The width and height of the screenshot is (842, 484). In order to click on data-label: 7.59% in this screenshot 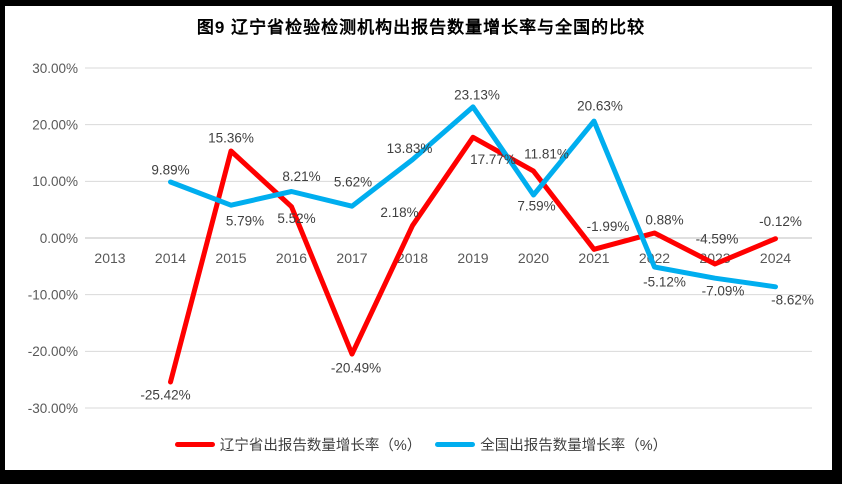, I will do `click(536, 205)`.